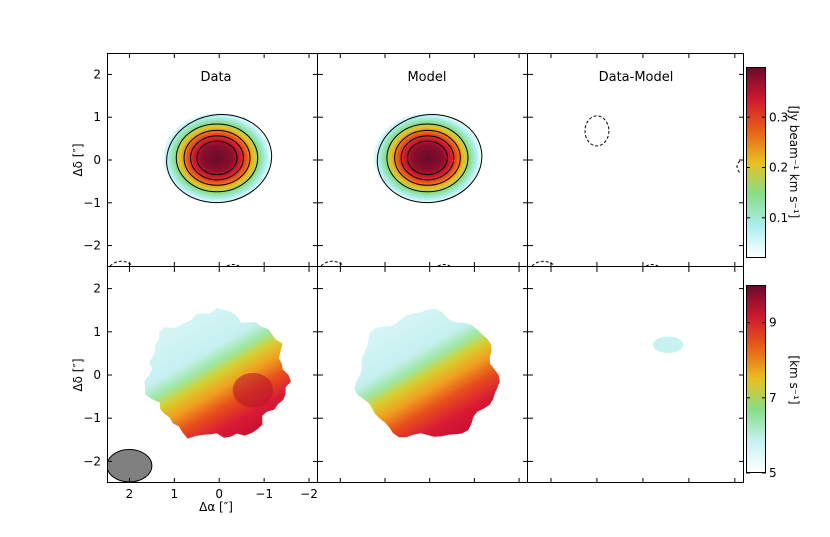  I want to click on velocity-field, so click(427, 373).